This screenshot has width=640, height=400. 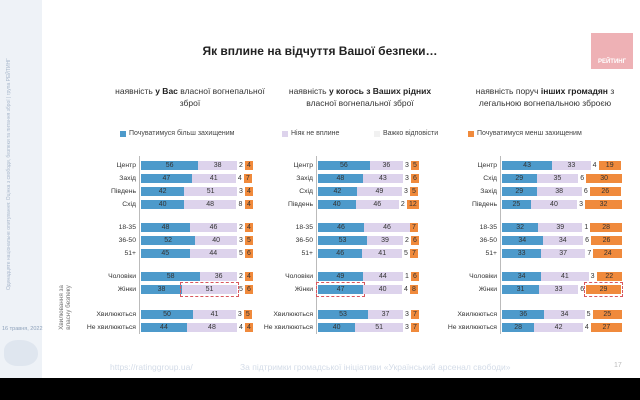 What do you see at coordinates (337, 191) in the screenshot?
I see `bar-segment-more-protected: 42` at bounding box center [337, 191].